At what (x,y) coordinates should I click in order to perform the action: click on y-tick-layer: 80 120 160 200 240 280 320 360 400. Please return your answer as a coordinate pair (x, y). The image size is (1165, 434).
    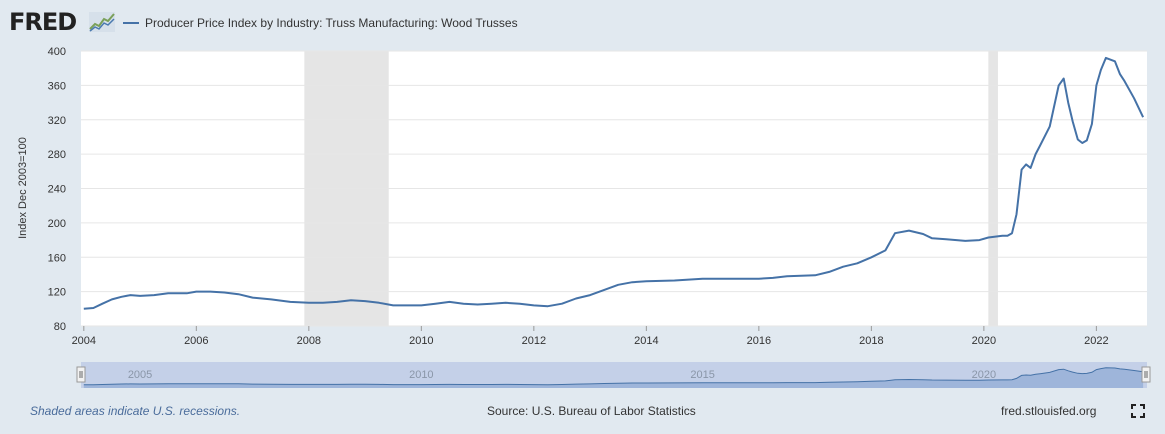
    Looking at the image, I should click on (57, 189).